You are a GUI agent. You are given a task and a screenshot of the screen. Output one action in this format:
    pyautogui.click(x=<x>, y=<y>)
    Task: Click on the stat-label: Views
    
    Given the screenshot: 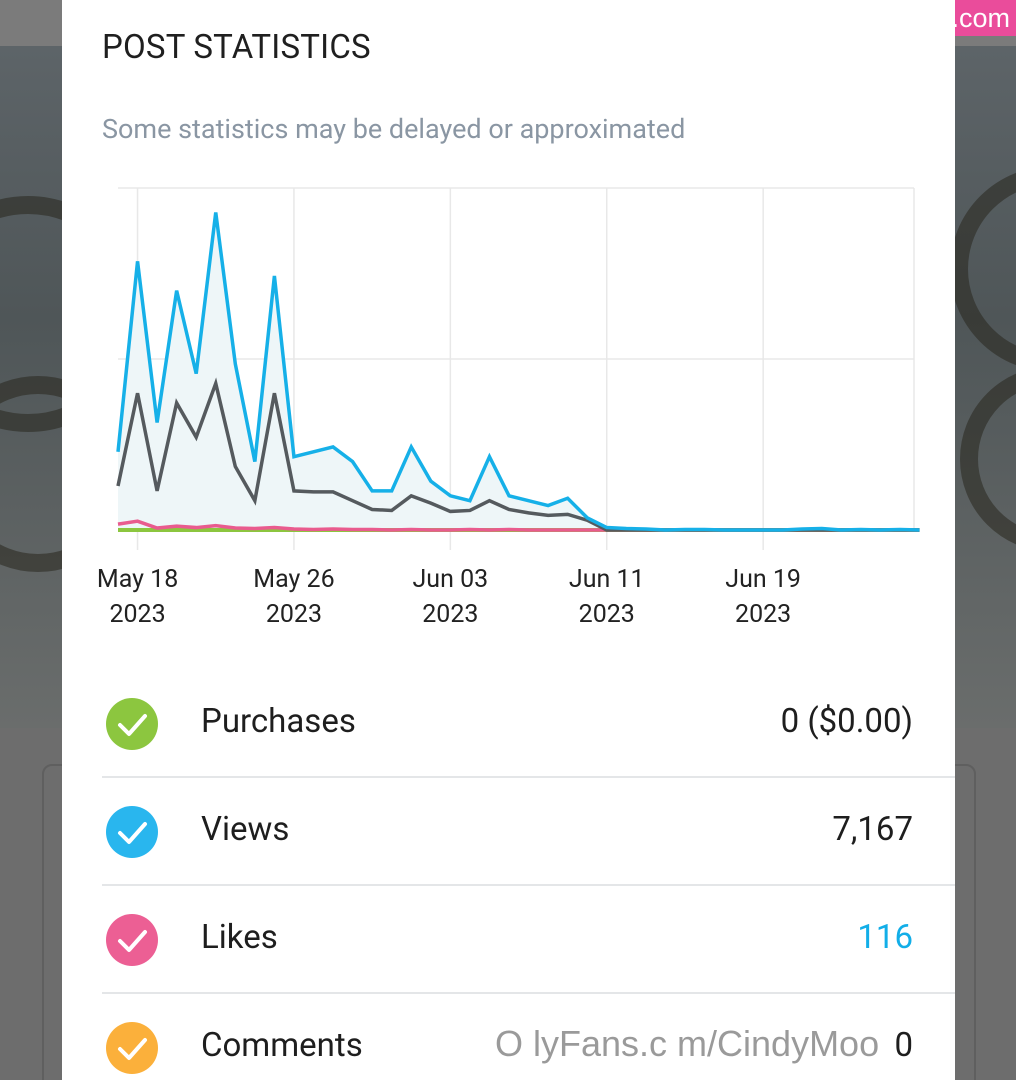 What is the action you would take?
    pyautogui.click(x=245, y=829)
    